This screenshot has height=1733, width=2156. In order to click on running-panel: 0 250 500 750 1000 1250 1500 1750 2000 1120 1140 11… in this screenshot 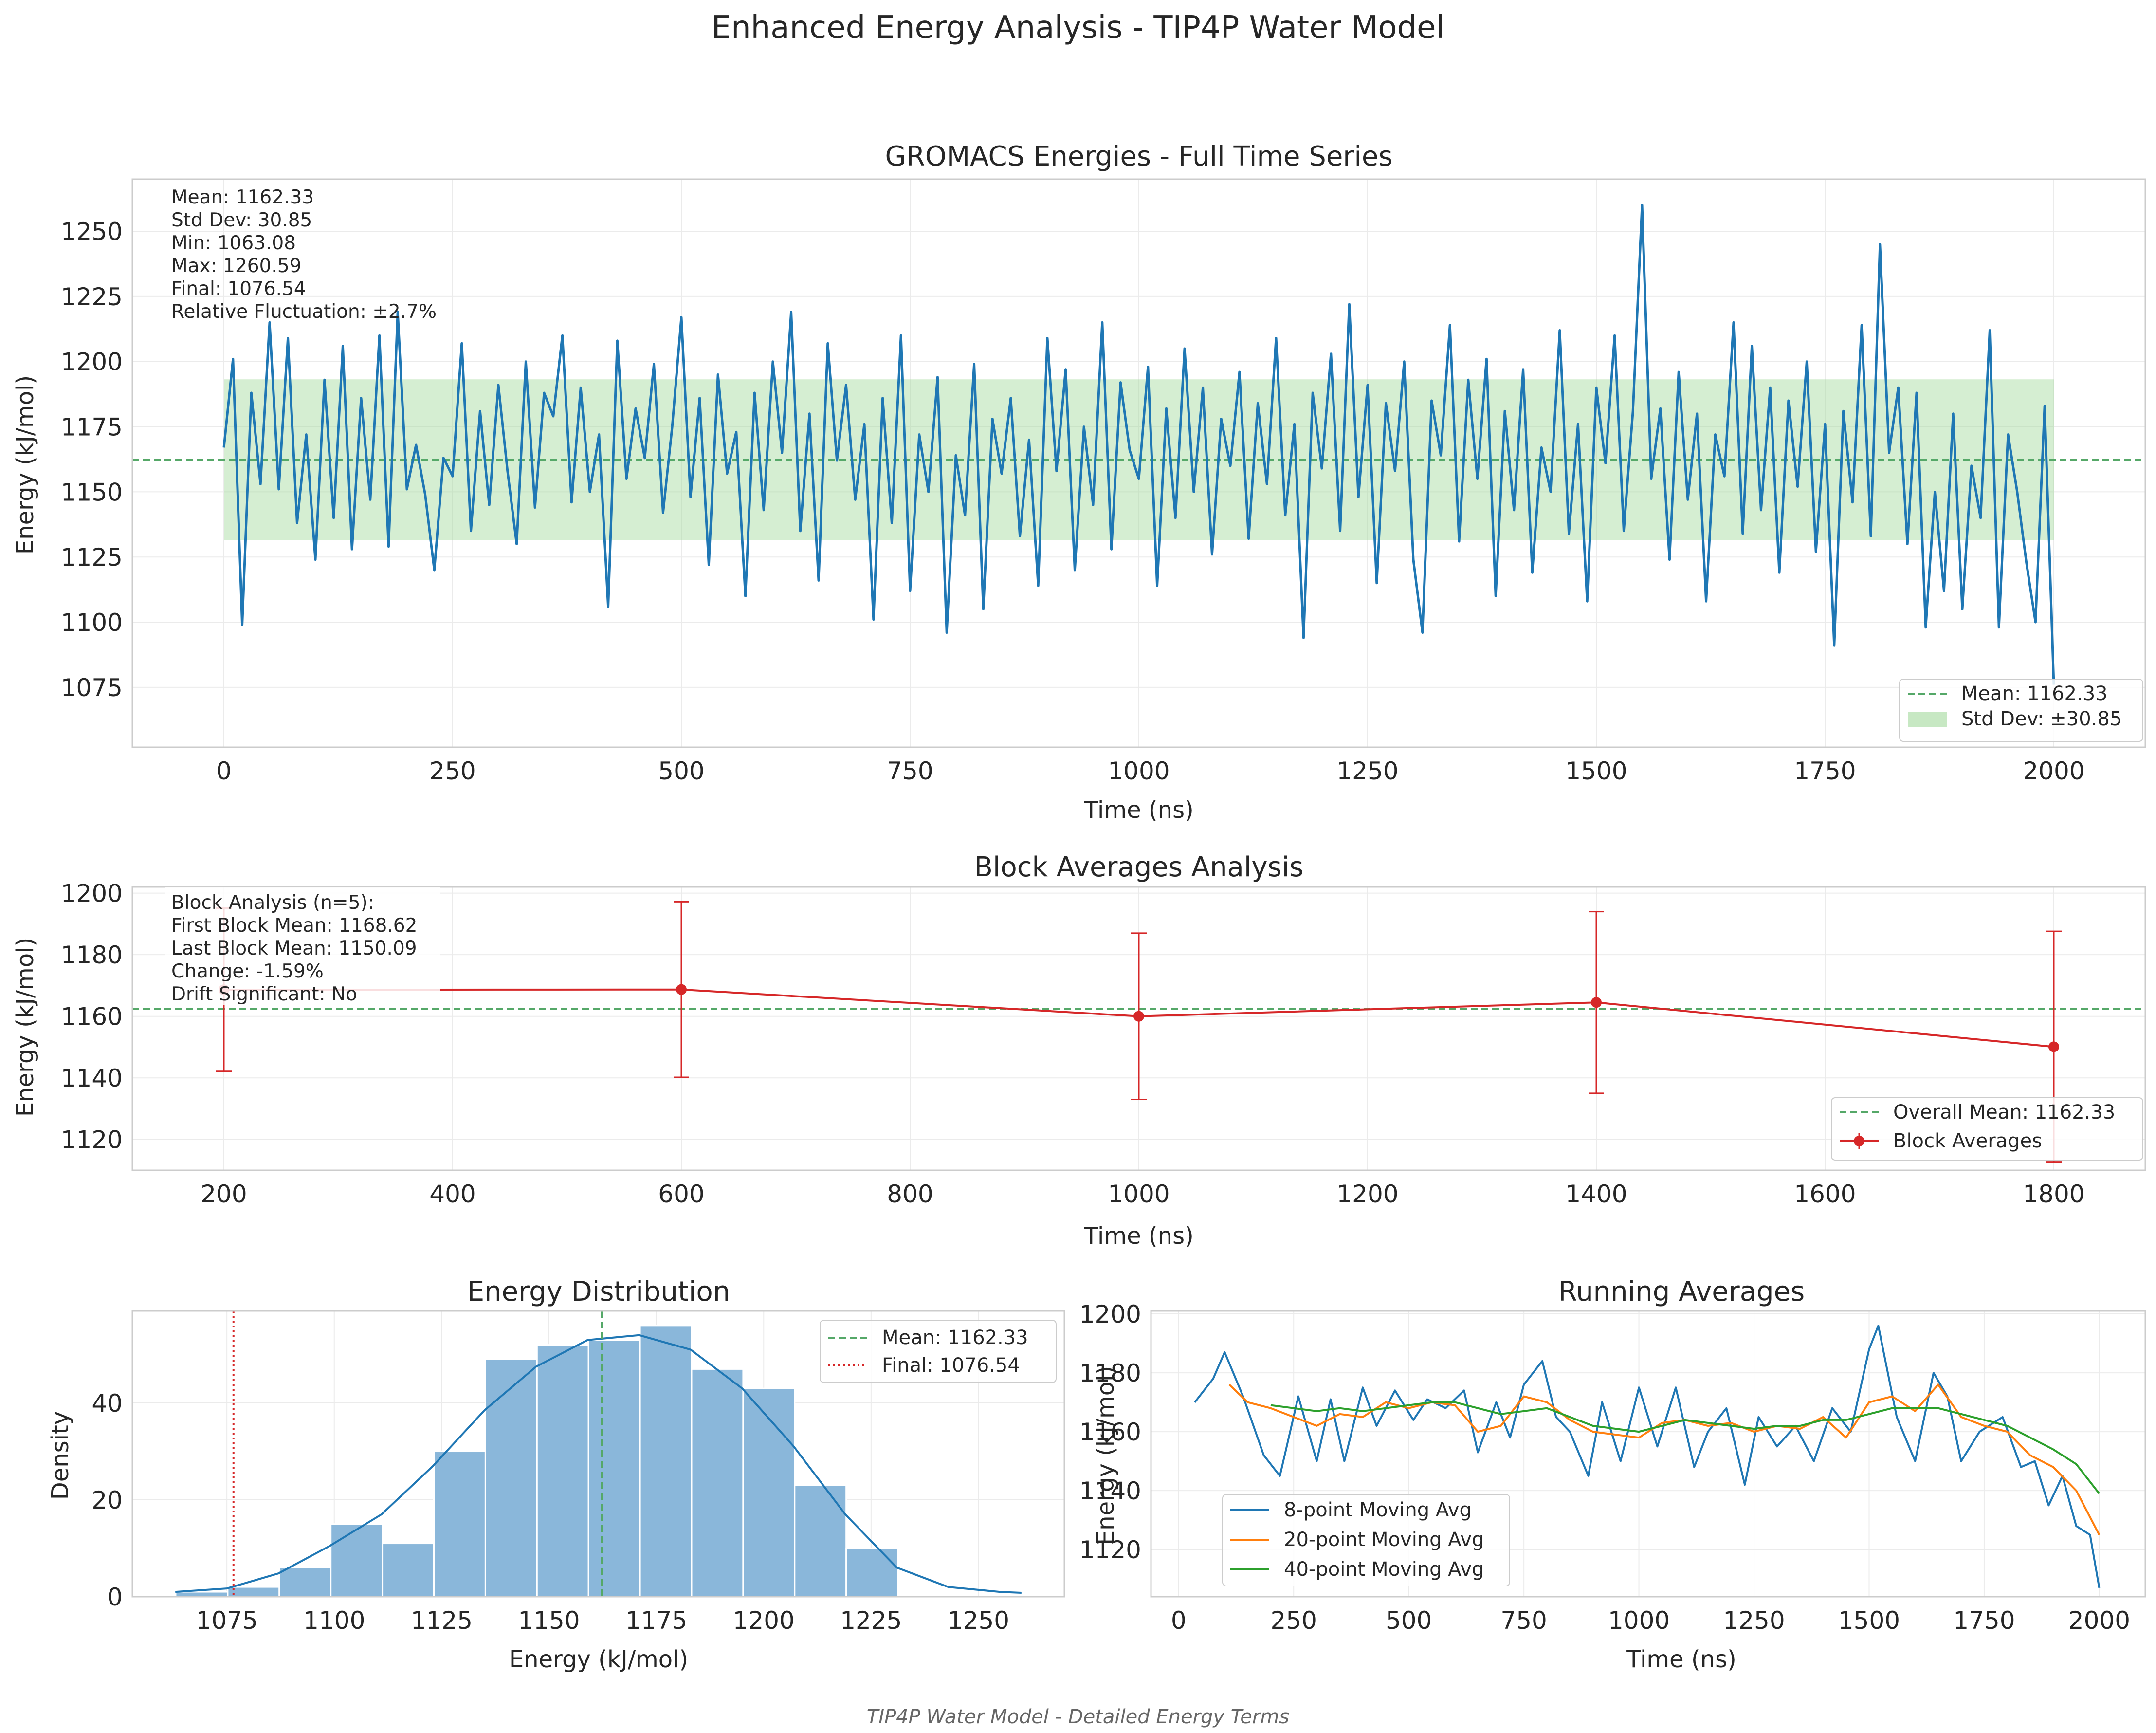, I will do `click(1612, 1474)`.